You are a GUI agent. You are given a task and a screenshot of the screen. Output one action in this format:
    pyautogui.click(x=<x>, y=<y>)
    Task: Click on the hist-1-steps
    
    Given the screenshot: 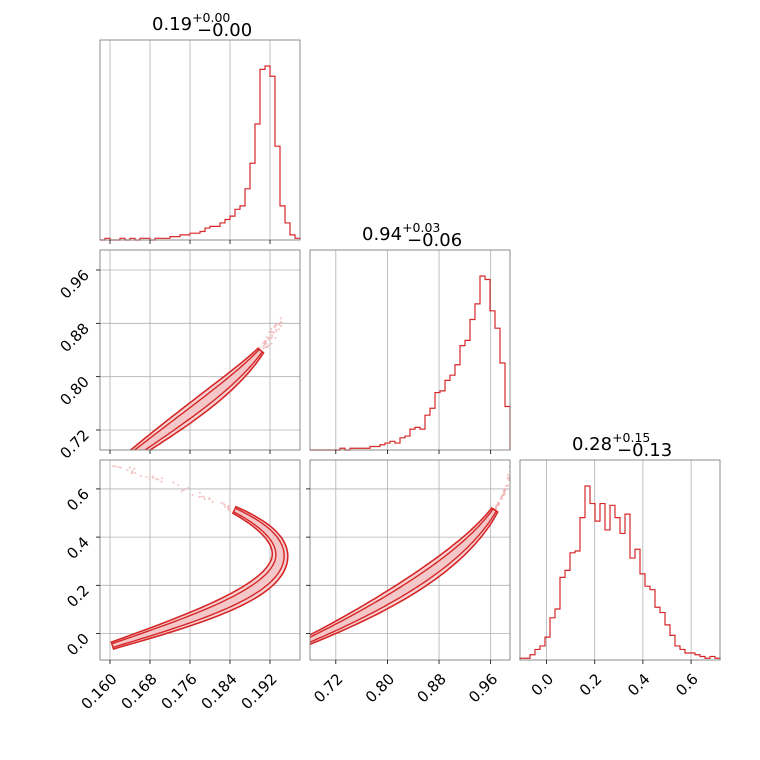 What is the action you would take?
    pyautogui.click(x=410, y=363)
    